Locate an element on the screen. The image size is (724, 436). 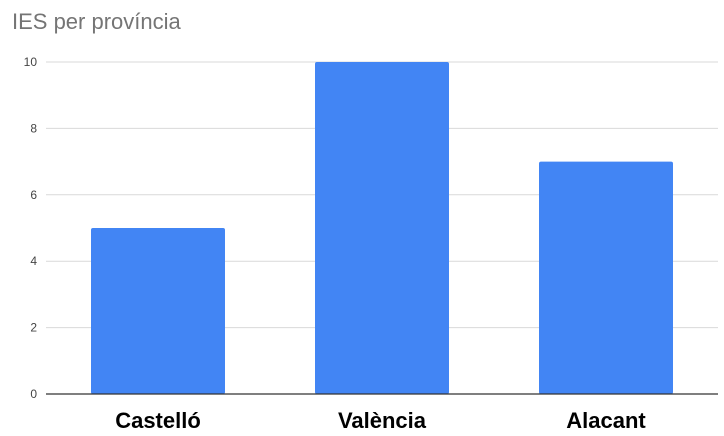
y-tick-label: 0 is located at coordinates (33, 394).